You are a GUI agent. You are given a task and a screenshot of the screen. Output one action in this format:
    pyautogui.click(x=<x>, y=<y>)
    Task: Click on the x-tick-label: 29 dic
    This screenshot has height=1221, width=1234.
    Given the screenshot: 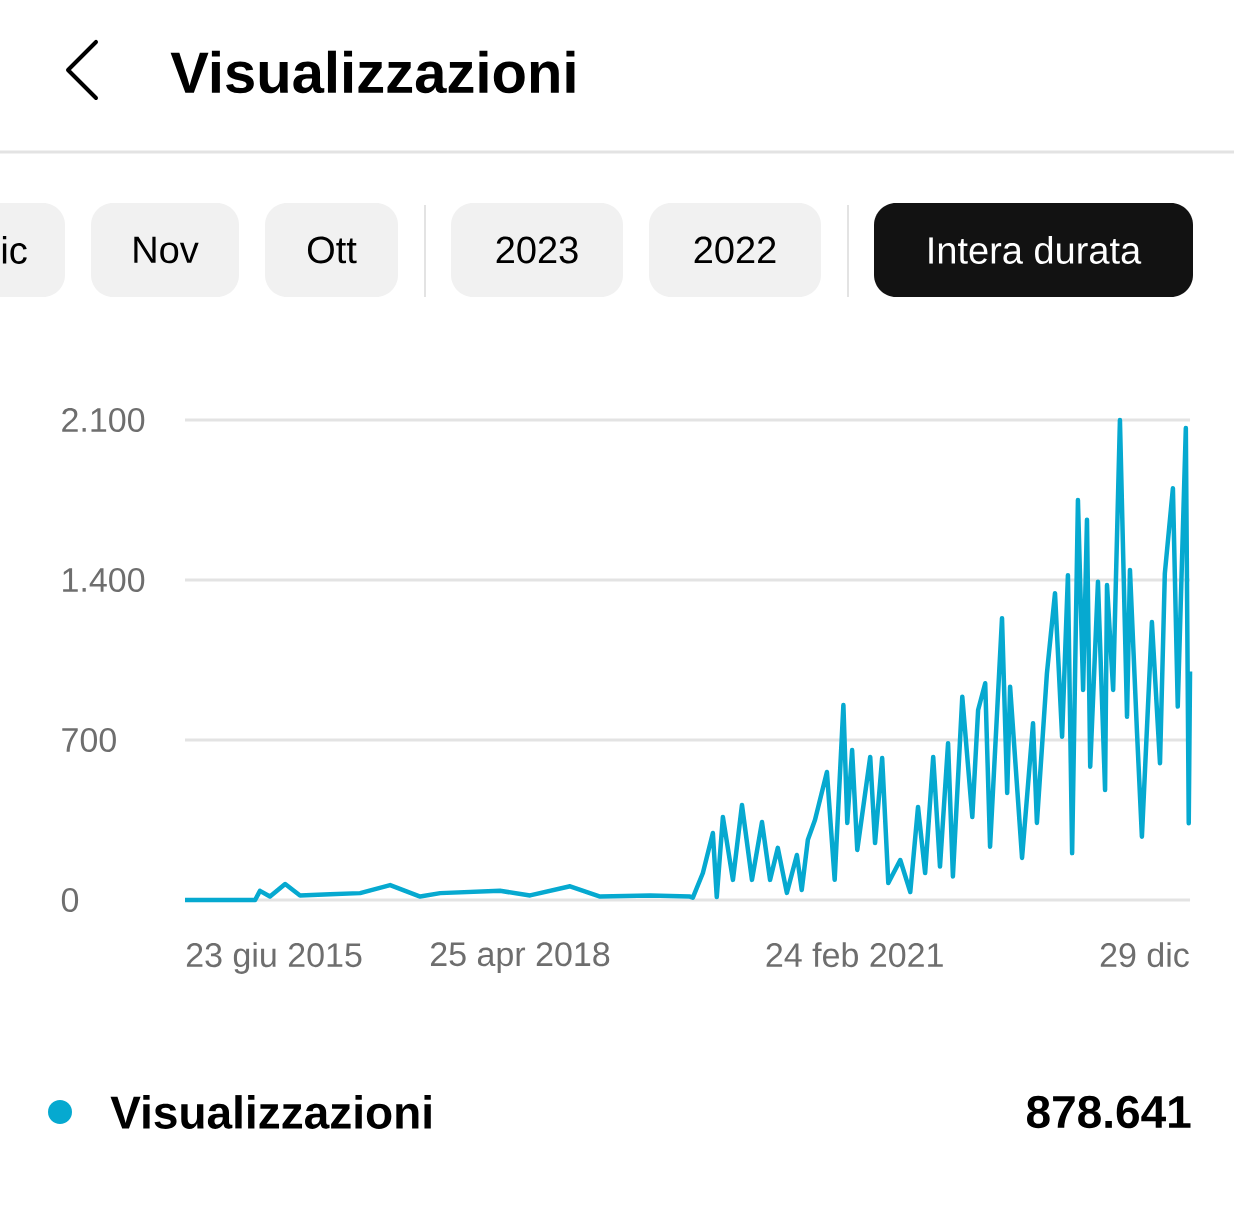 What is the action you would take?
    pyautogui.click(x=1144, y=955)
    